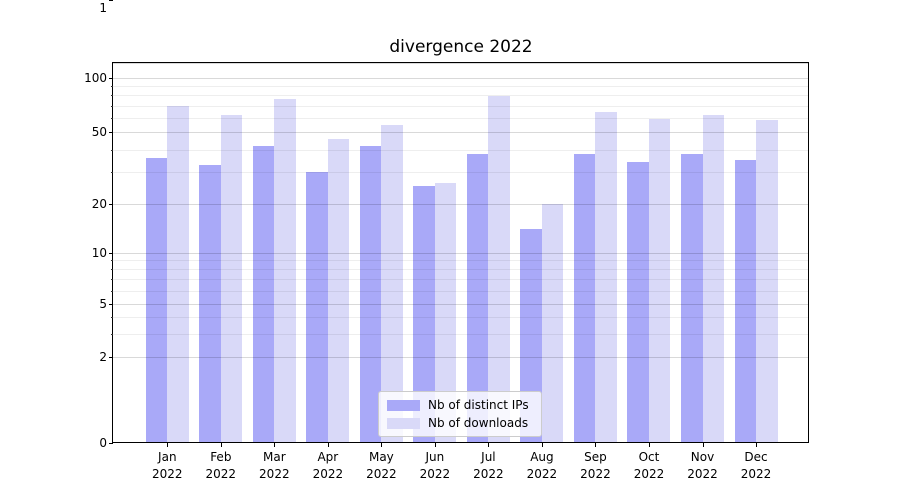  Describe the element at coordinates (317, 307) in the screenshot. I see `bar-distinct-ips-apr` at that location.